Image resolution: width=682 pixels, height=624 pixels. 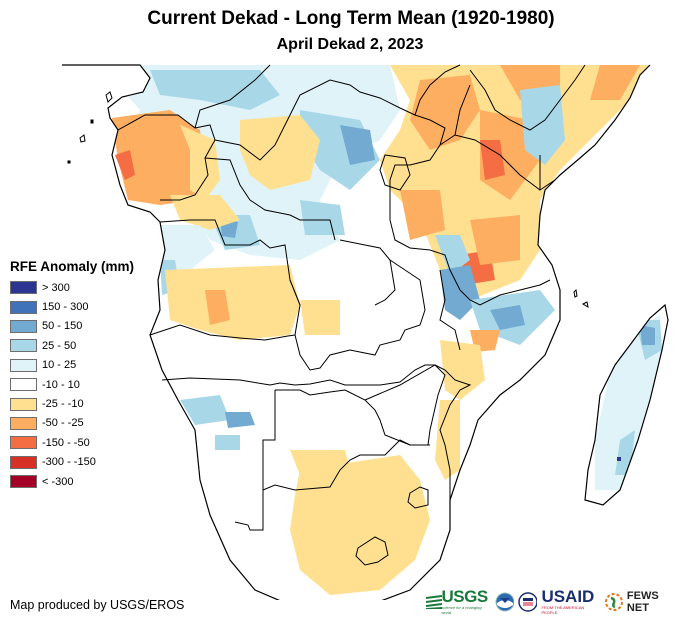 What do you see at coordinates (59, 365) in the screenshot?
I see `legend-label: 10 - 25` at bounding box center [59, 365].